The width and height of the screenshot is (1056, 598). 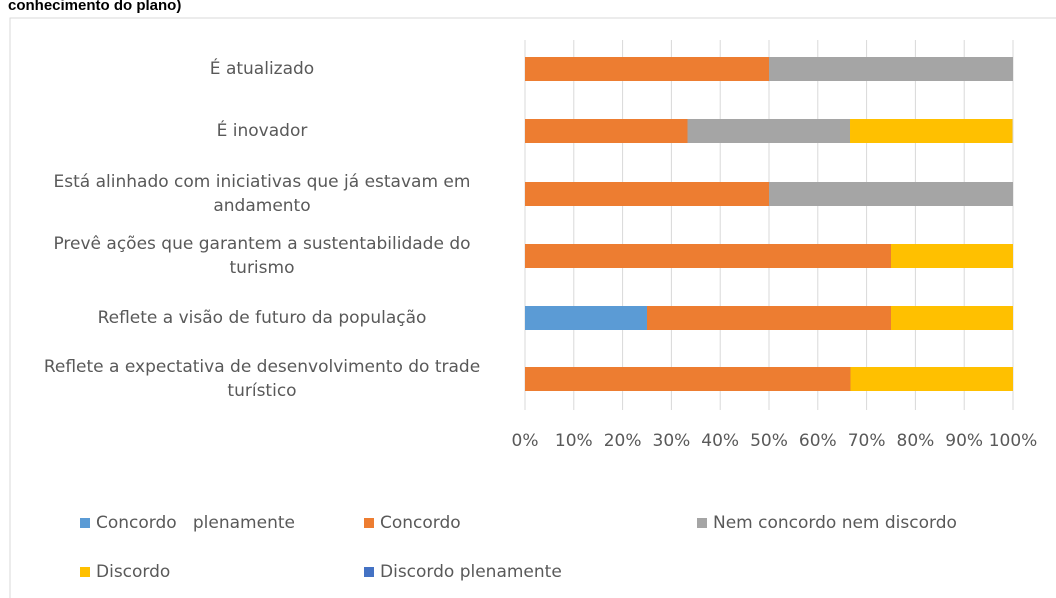 What do you see at coordinates (133, 572) in the screenshot?
I see `legend-label: Discordo` at bounding box center [133, 572].